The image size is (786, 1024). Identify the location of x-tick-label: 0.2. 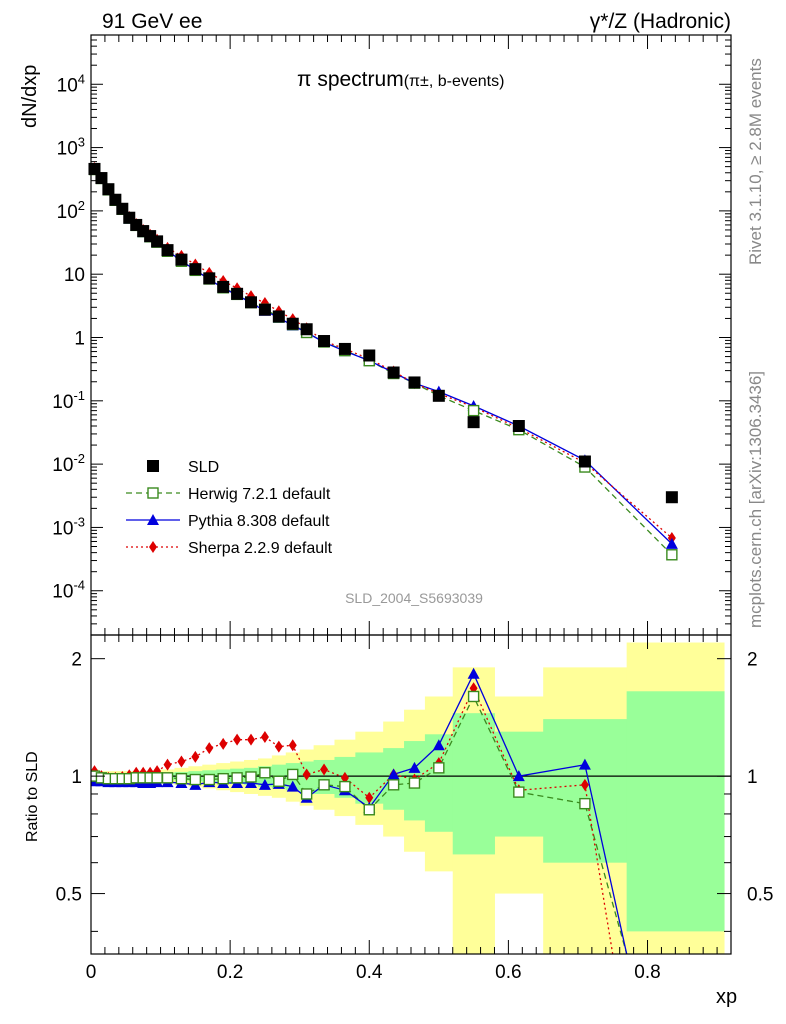
(230, 972).